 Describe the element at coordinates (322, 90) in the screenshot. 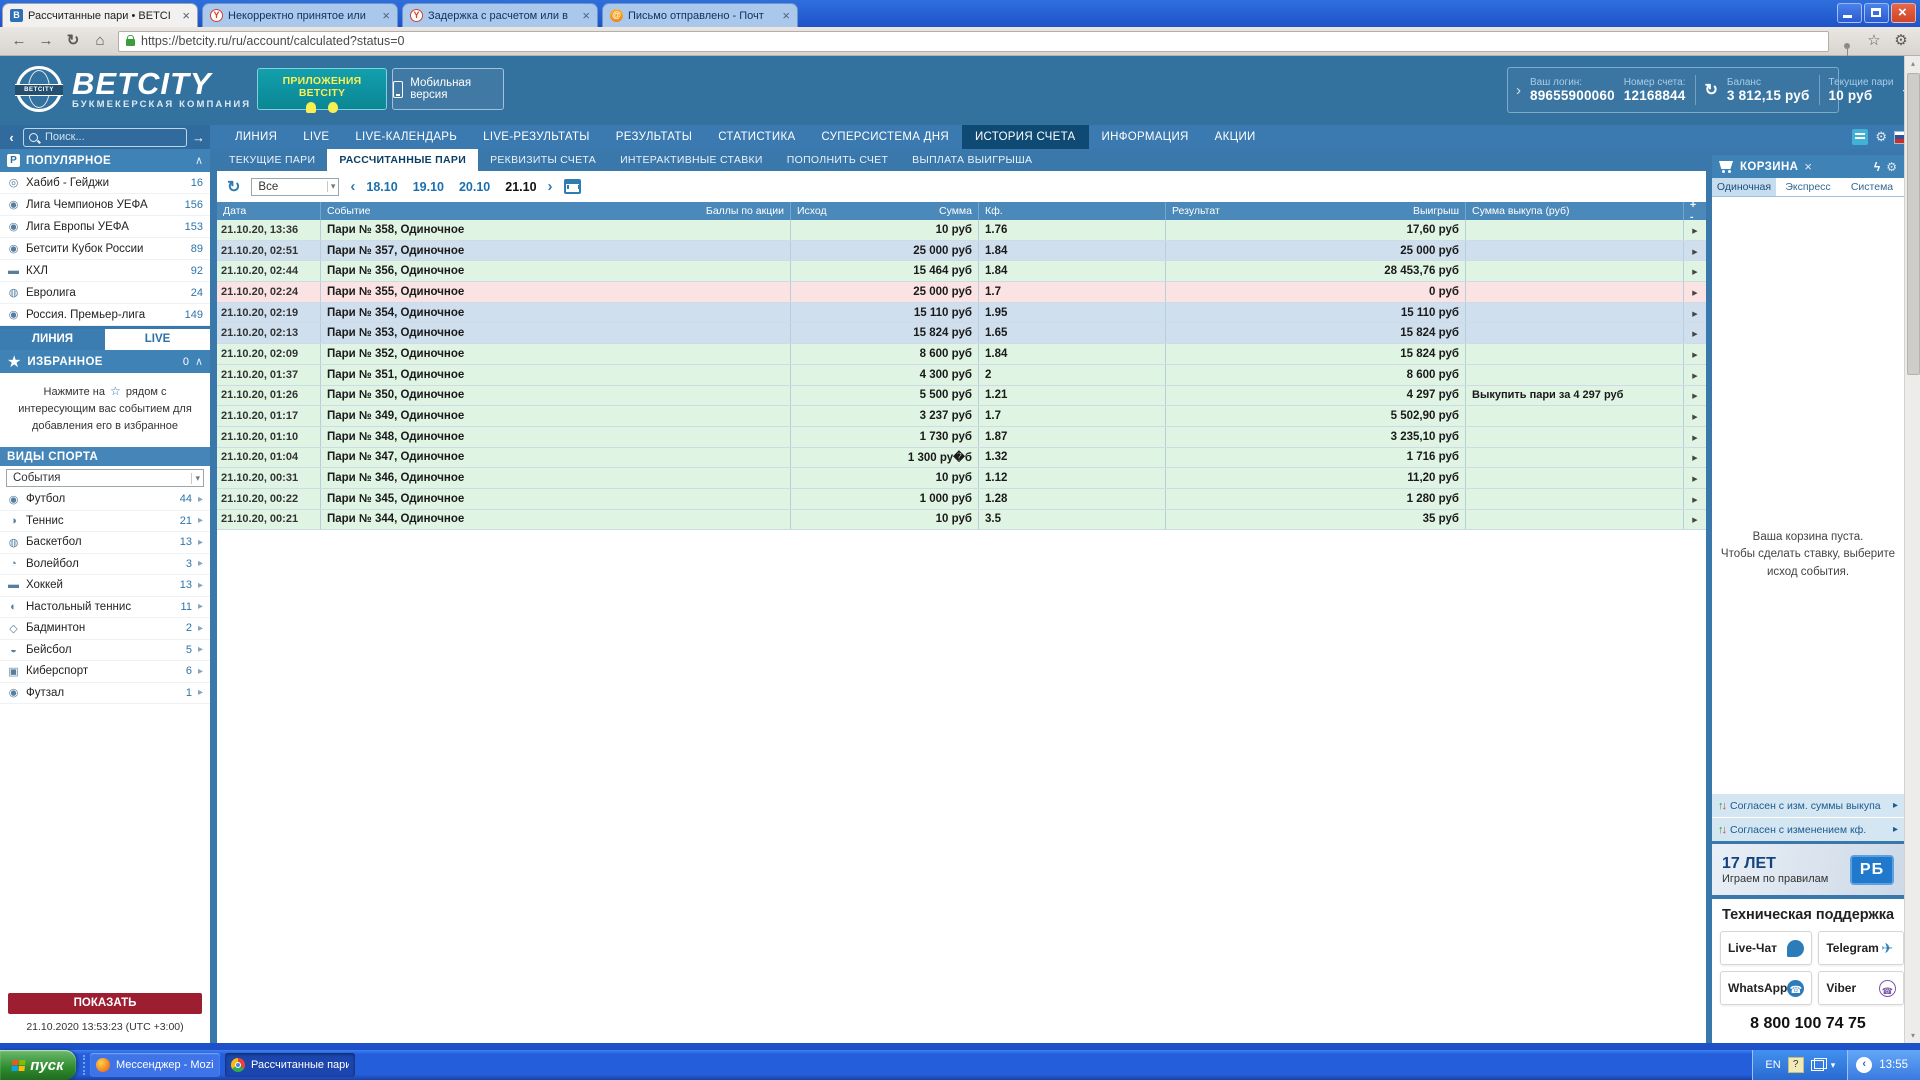

I see `apps-button: ПРИЛОЖЕНИЯ BETCITY` at that location.